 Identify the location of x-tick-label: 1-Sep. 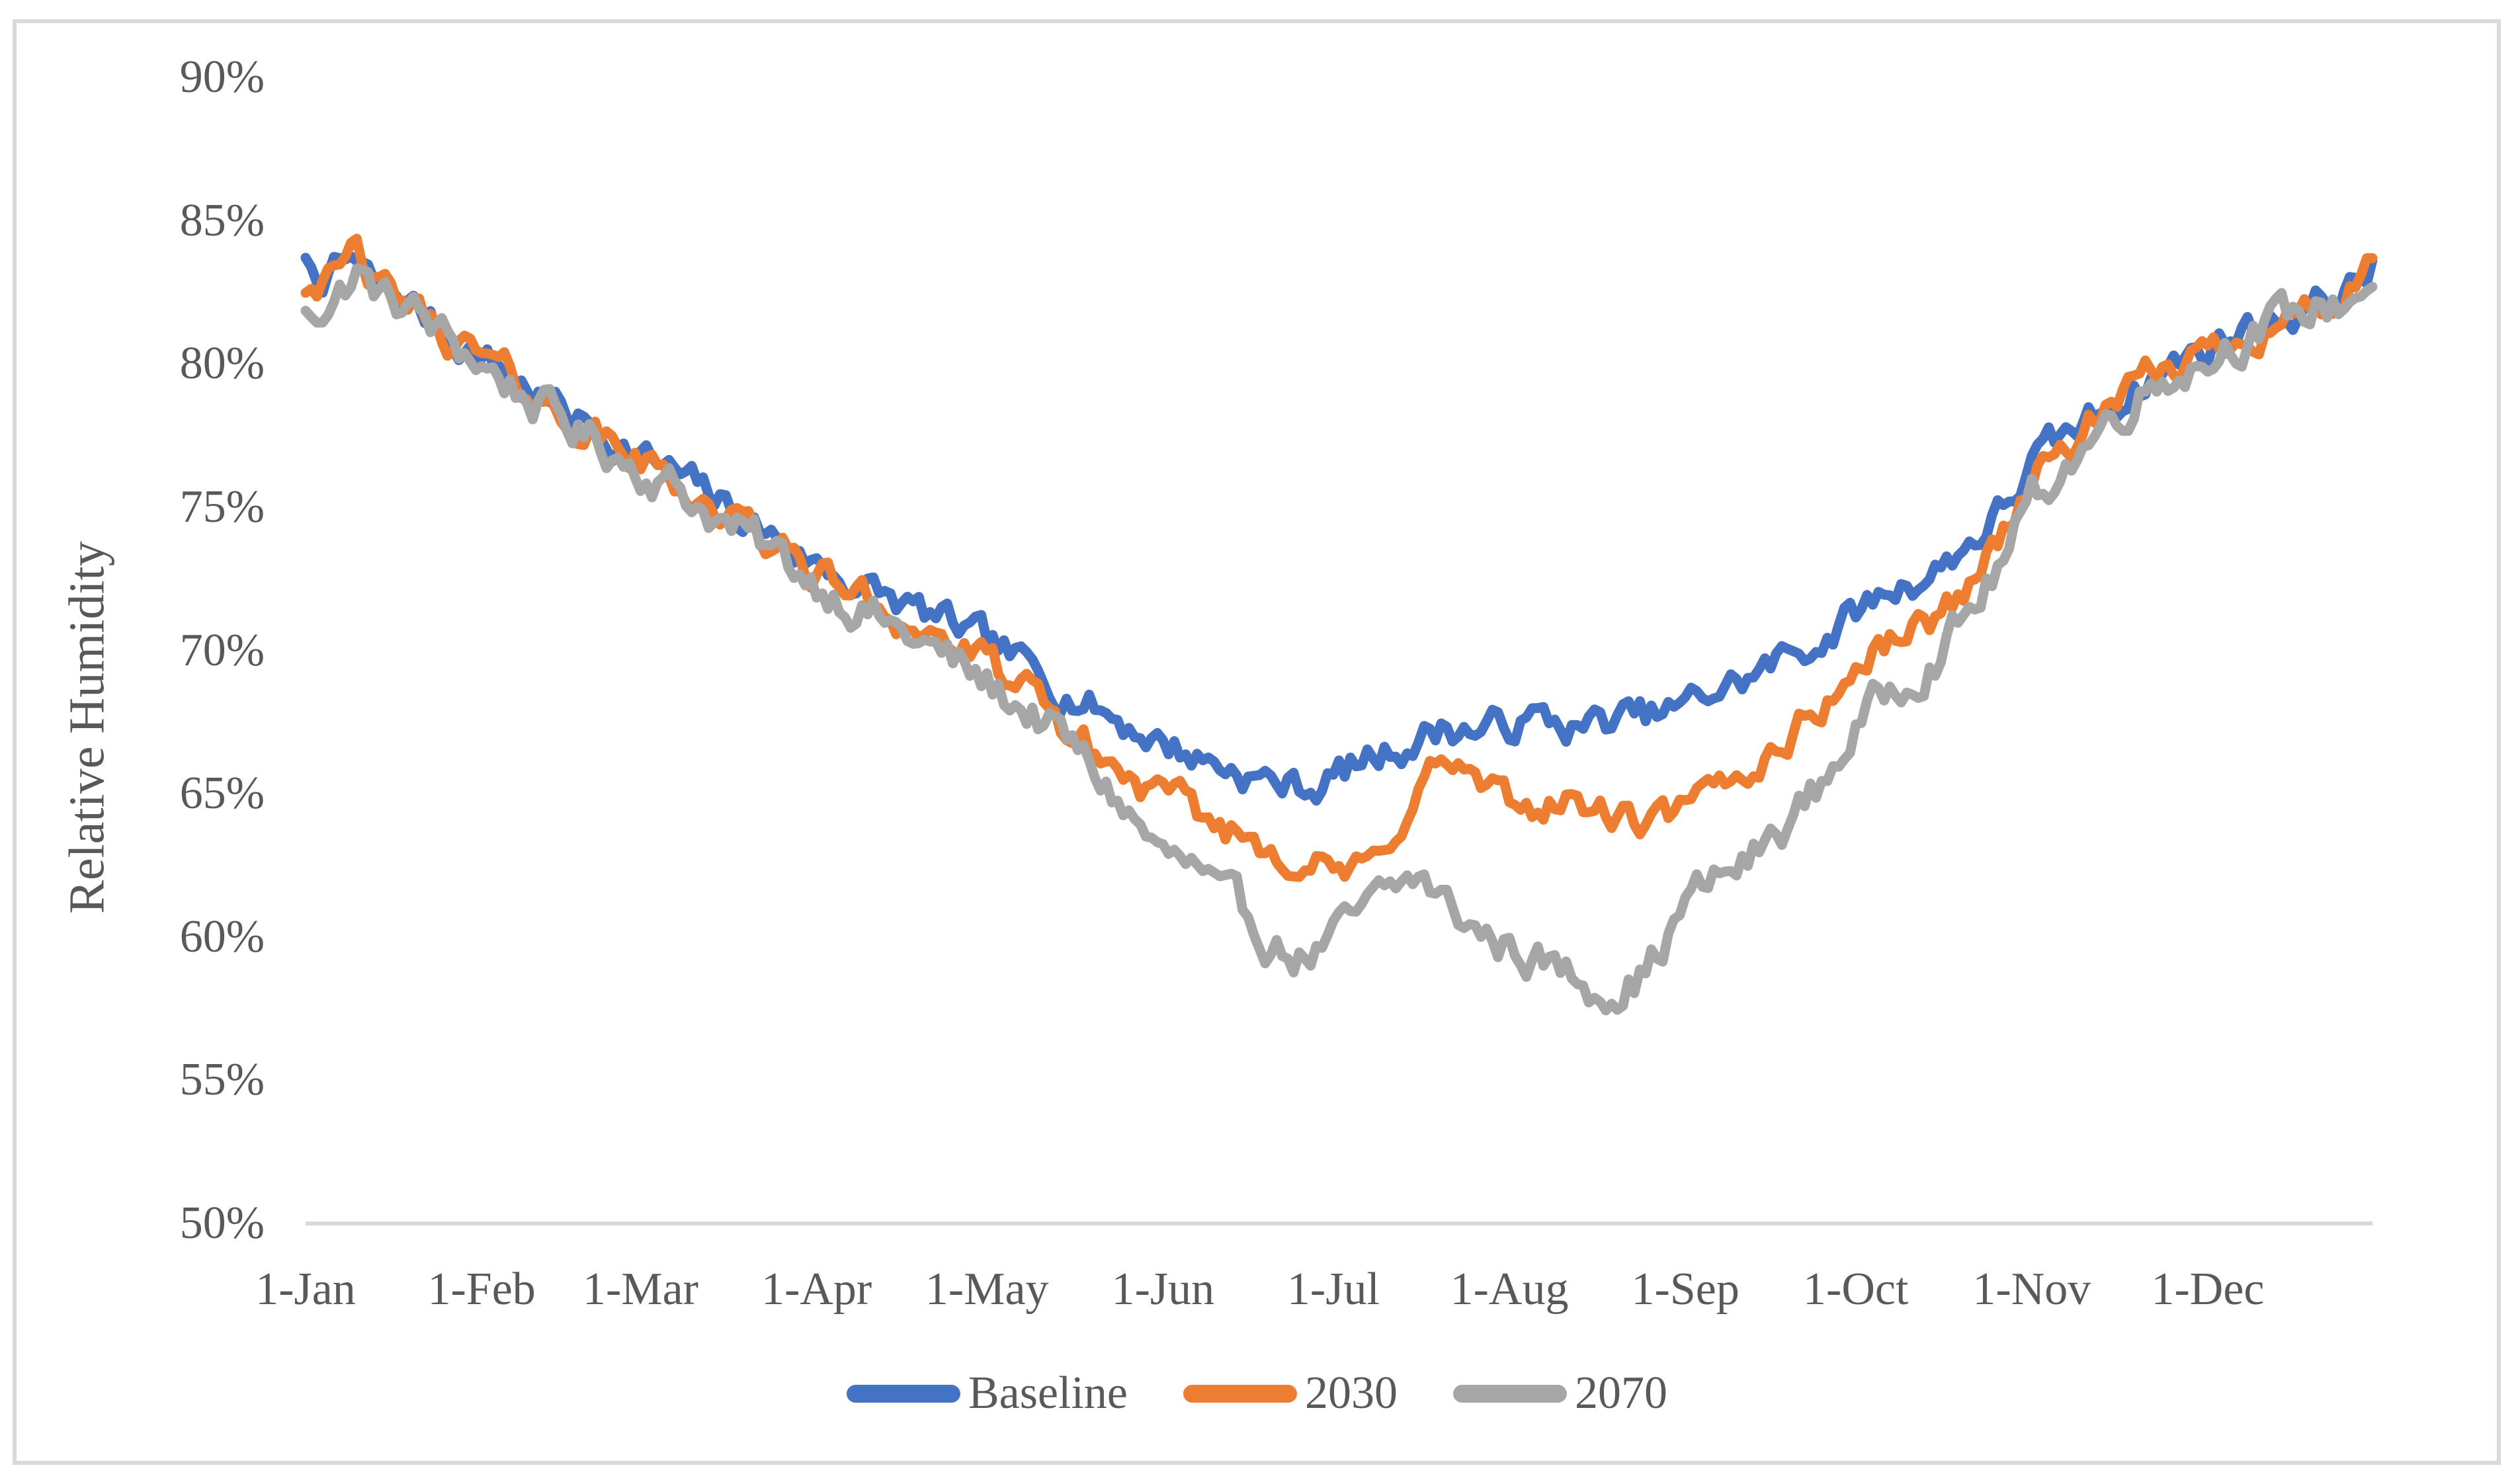
(1685, 1290).